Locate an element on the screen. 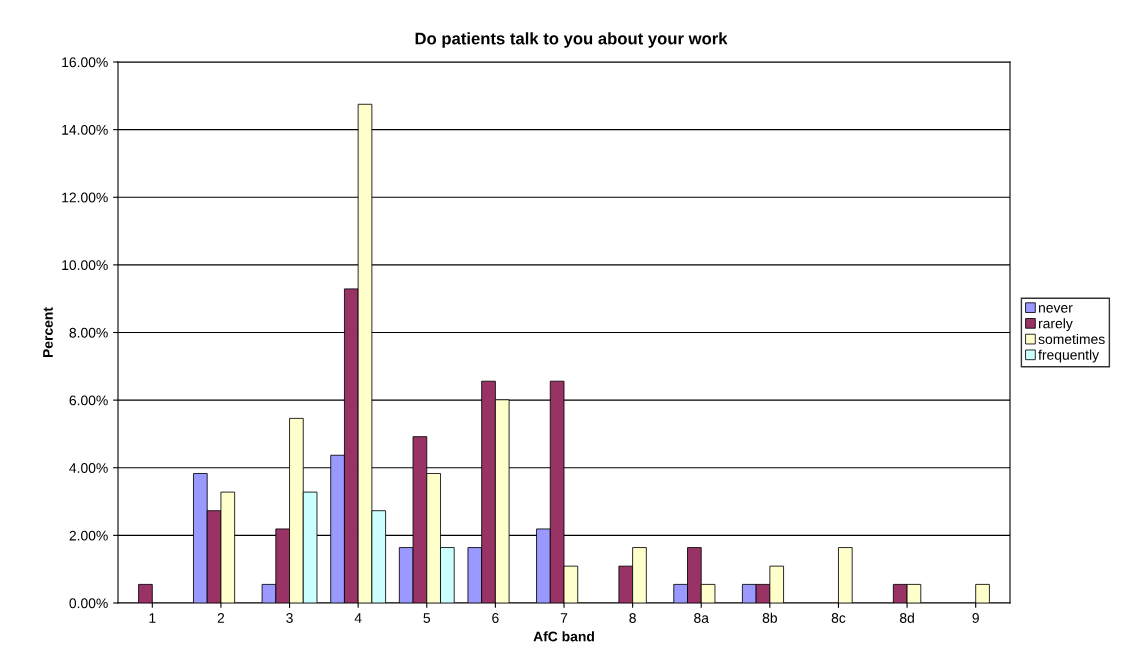 Image resolution: width=1142 pixels, height=671 pixels. y-tick-label: 16.00% is located at coordinates (85, 62).